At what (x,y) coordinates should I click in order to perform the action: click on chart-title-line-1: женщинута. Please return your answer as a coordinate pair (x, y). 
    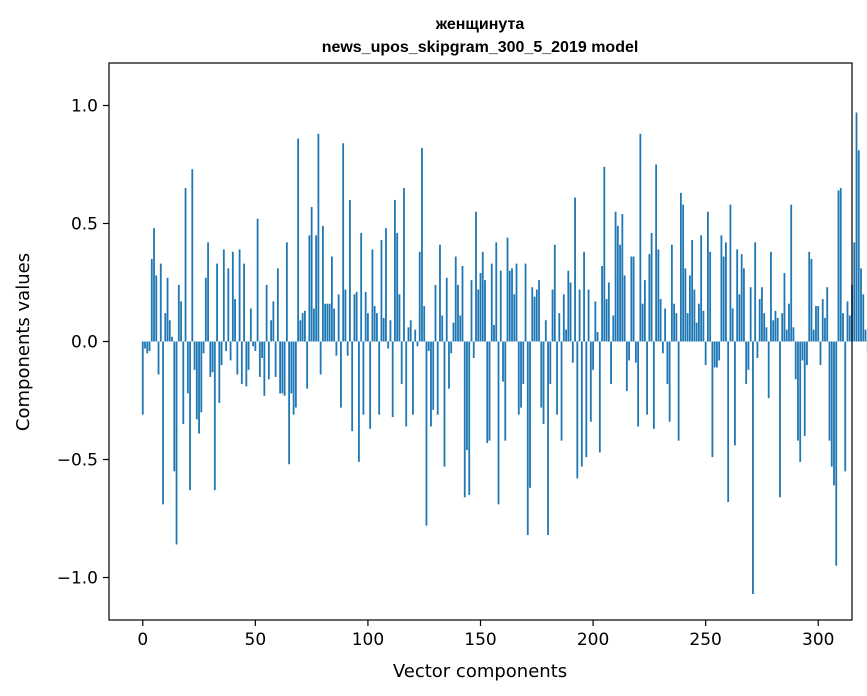
    Looking at the image, I should click on (480, 24).